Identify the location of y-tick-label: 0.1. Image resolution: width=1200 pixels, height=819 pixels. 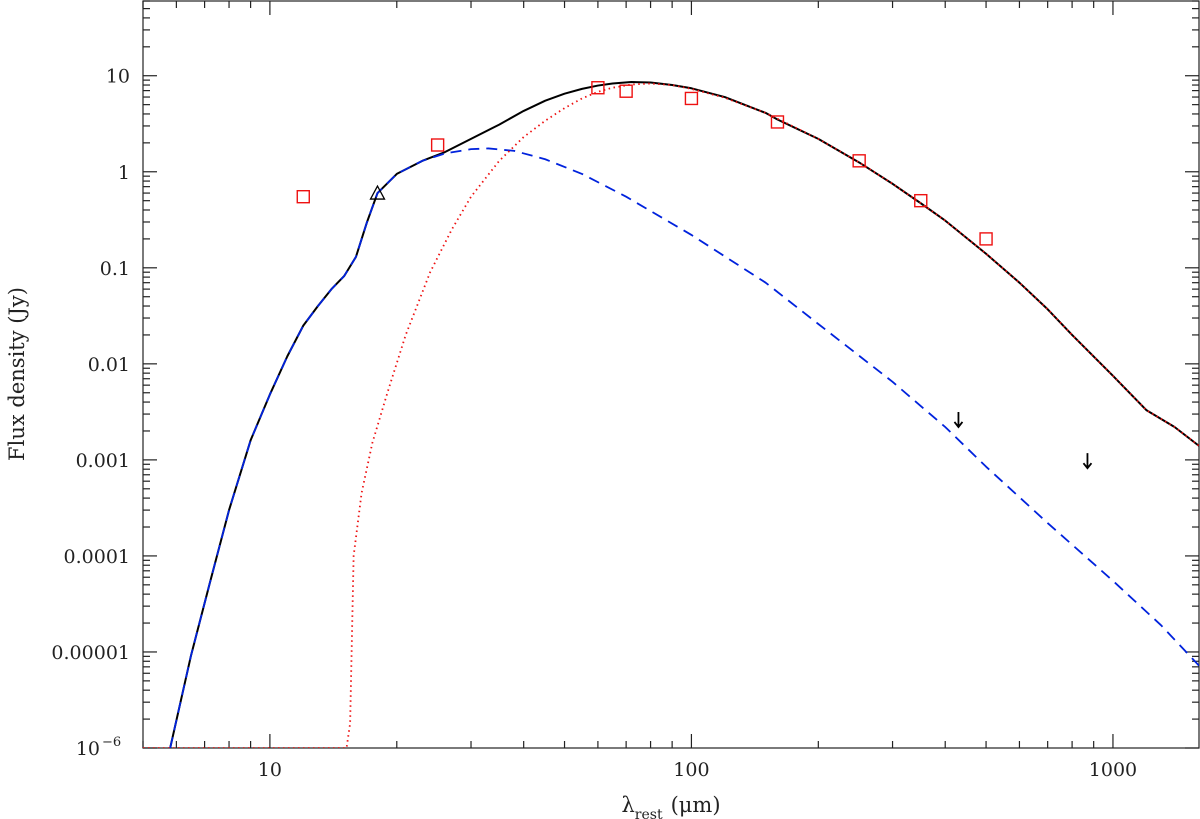
(115, 269).